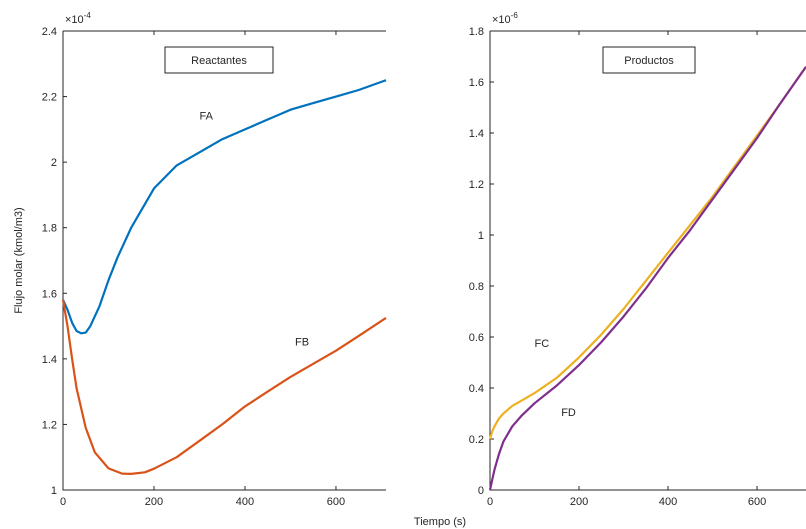 This screenshot has height=529, width=806. What do you see at coordinates (206, 117) in the screenshot?
I see `series-label-fa: FA` at bounding box center [206, 117].